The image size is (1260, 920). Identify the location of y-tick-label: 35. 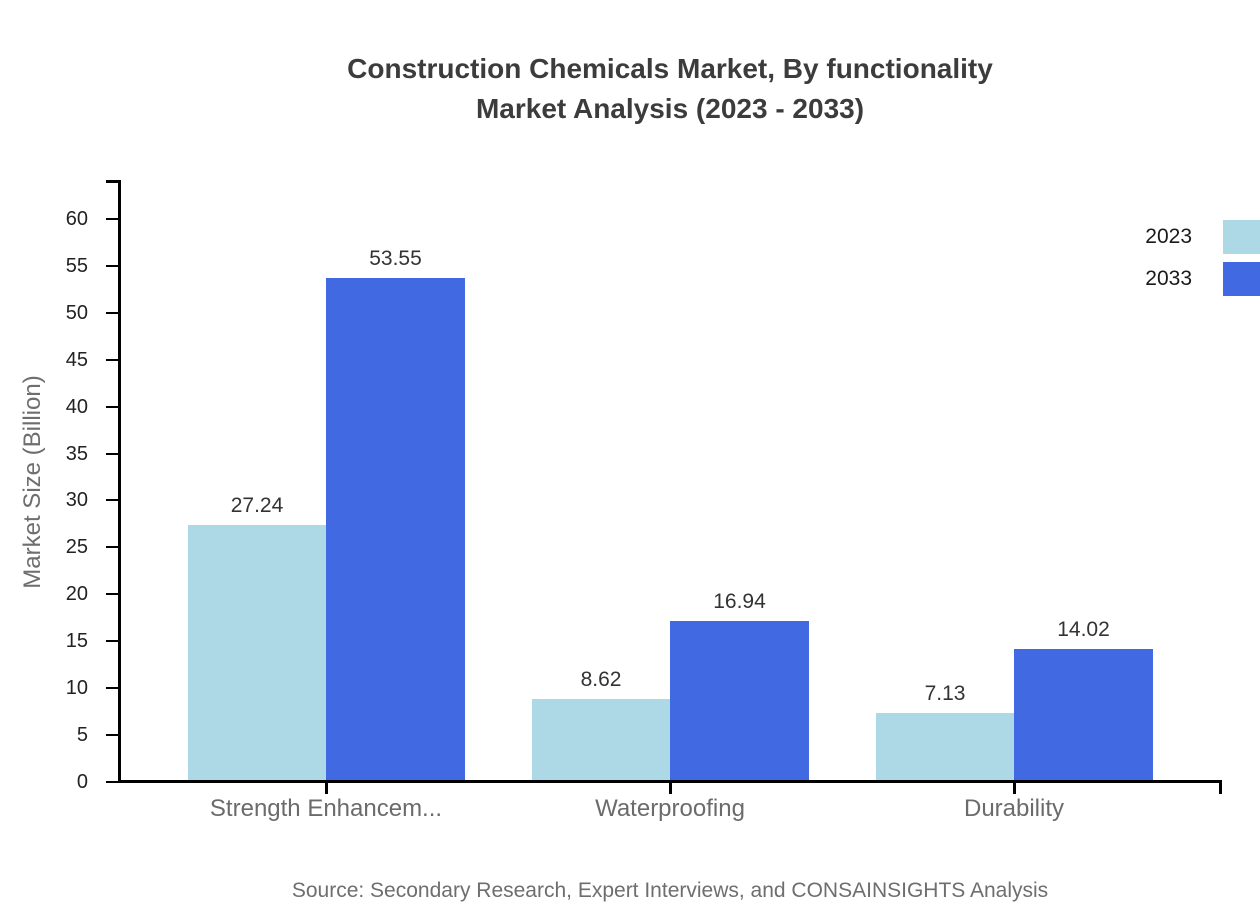
(76, 454).